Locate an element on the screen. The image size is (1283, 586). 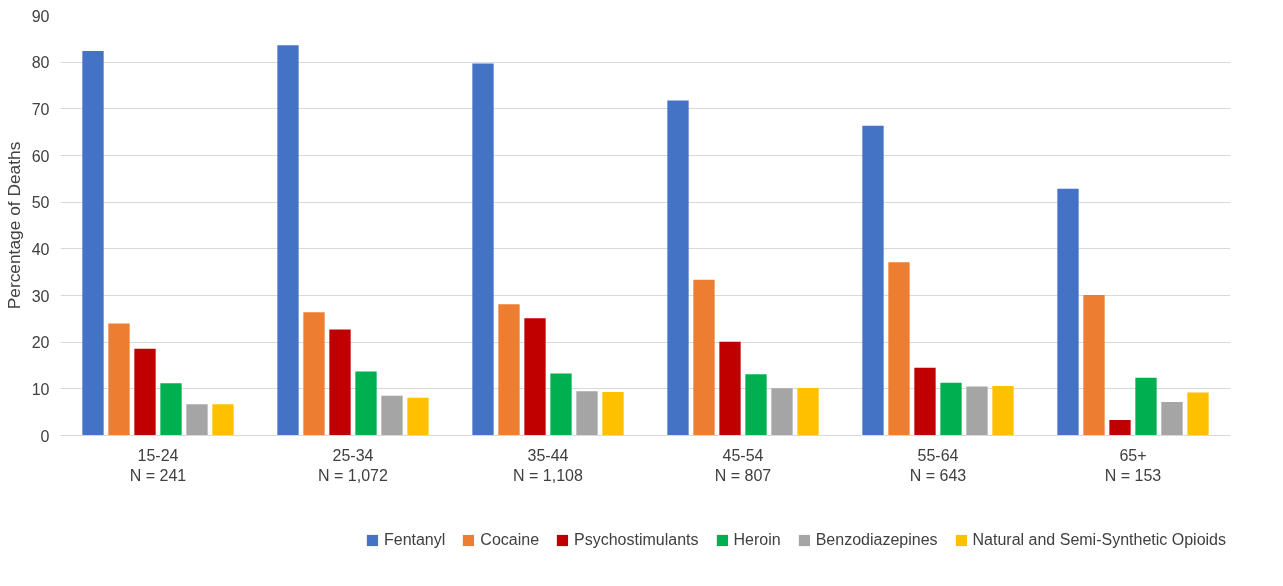
x-tick-label: 35-44 N = 1,108 is located at coordinates (548, 465).